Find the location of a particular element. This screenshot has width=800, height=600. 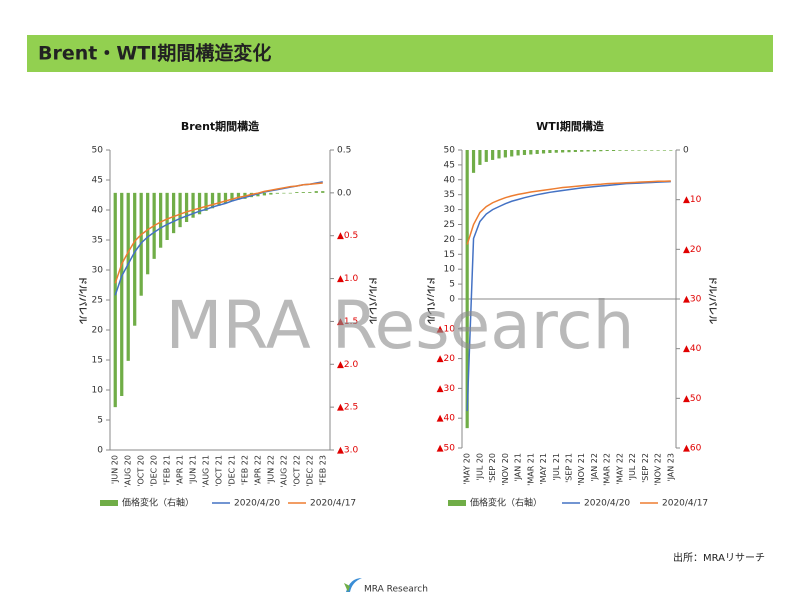

x-tick-label: 'NOV 22 is located at coordinates (658, 469).